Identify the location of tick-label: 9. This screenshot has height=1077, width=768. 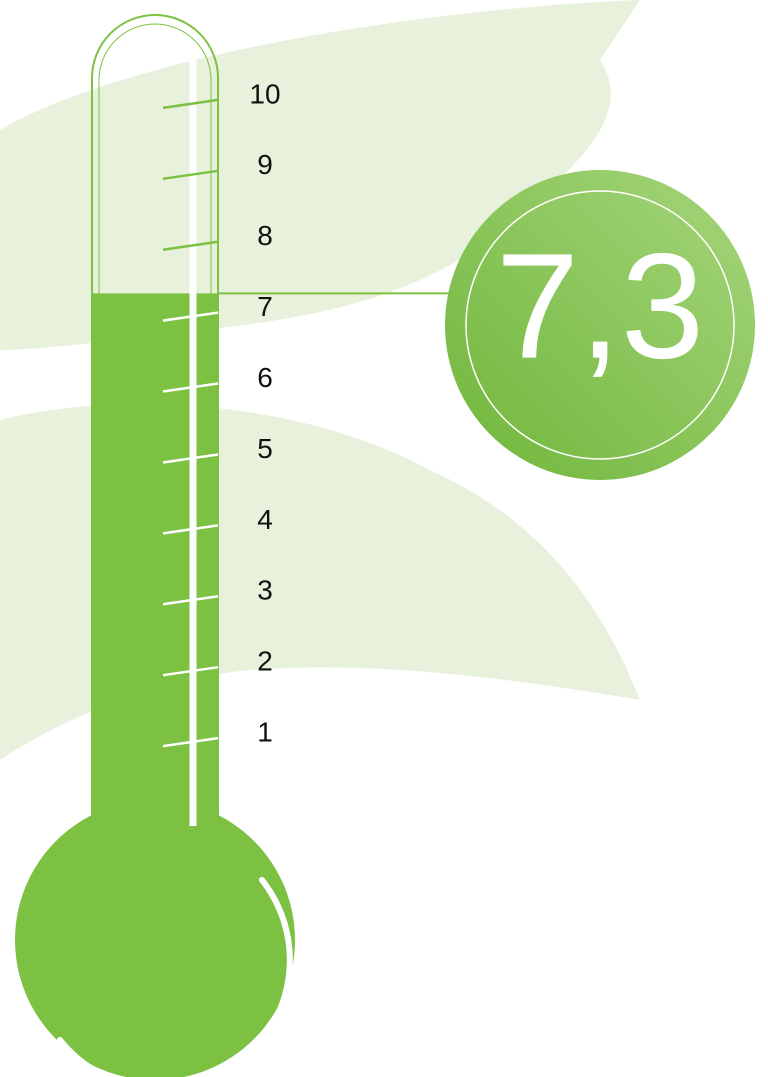
(265, 164).